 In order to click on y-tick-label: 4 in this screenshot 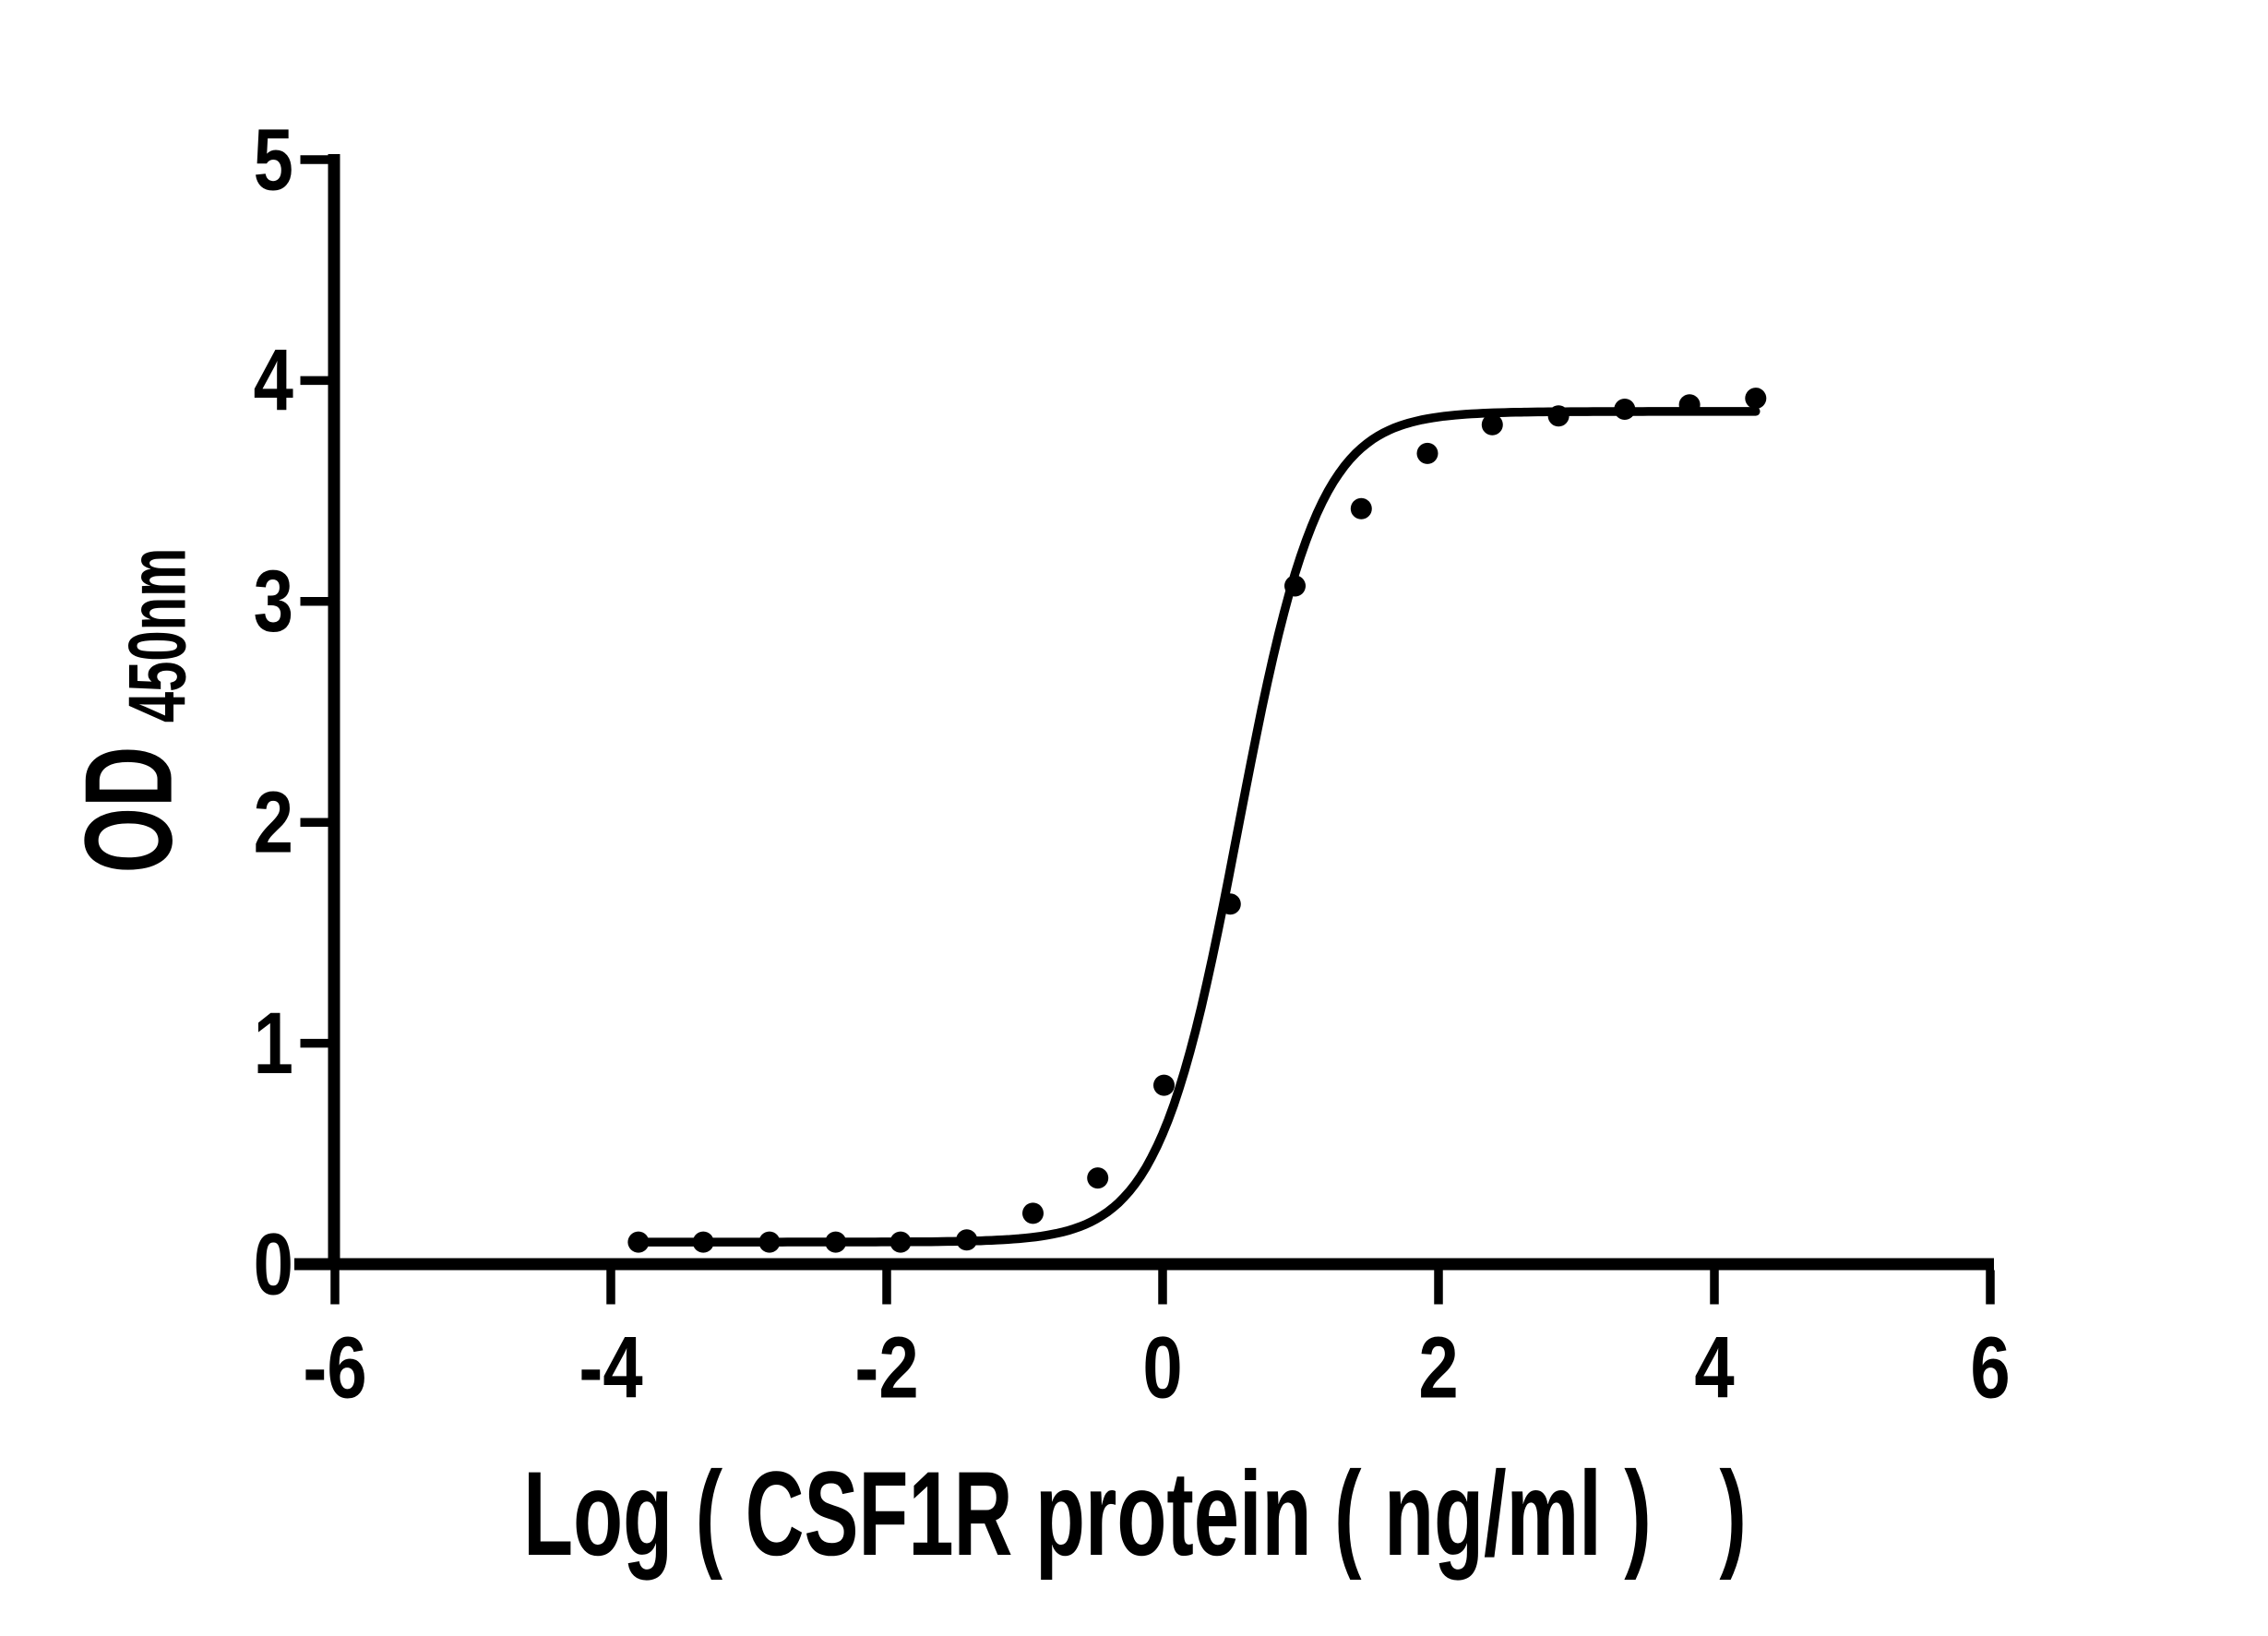, I will do `click(273, 380)`.